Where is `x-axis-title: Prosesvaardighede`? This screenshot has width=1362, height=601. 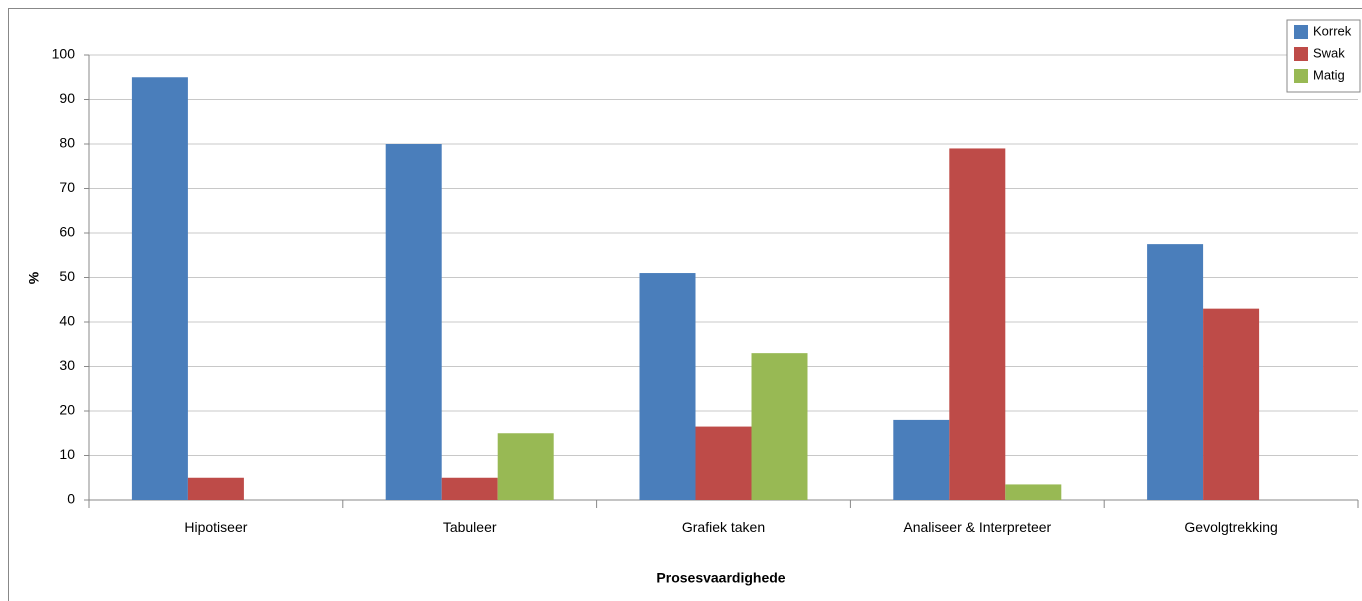
x-axis-title: Prosesvaardighede is located at coordinates (720, 578).